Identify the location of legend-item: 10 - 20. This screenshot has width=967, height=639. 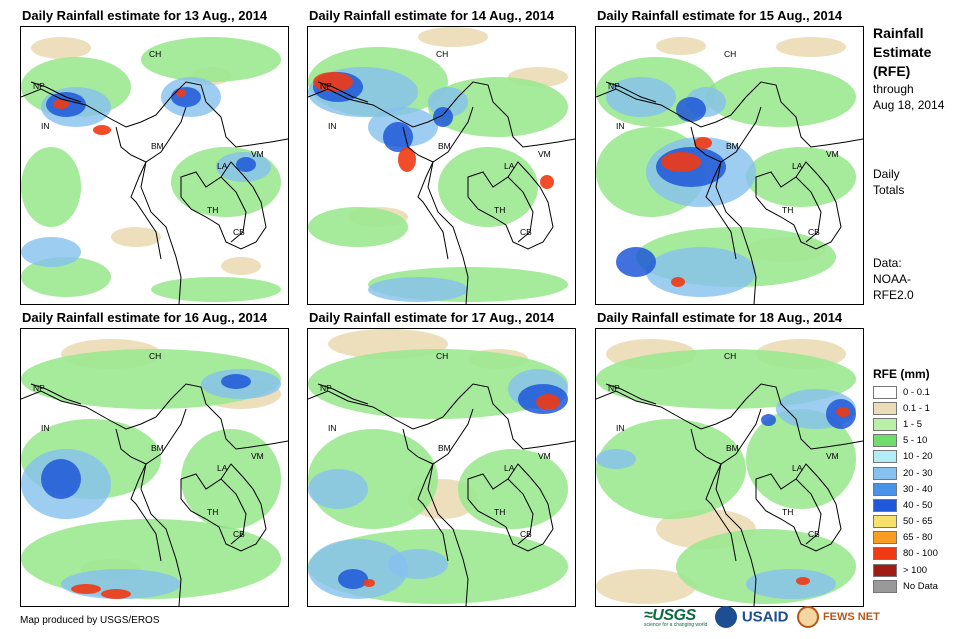
(905, 457).